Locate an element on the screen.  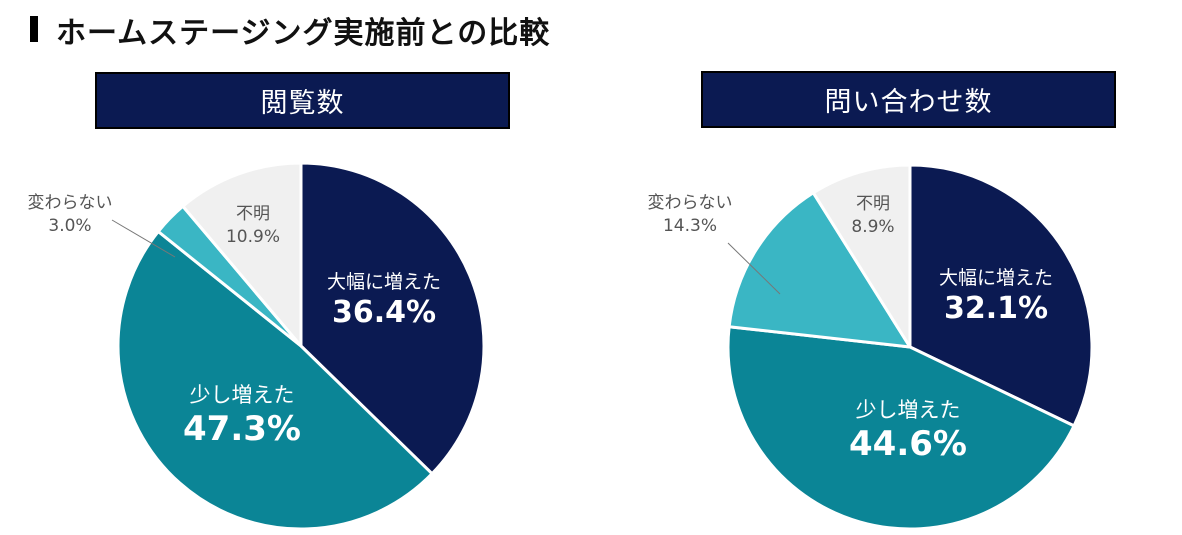
value-label-views-large-increase: 36.4% is located at coordinates (384, 312).